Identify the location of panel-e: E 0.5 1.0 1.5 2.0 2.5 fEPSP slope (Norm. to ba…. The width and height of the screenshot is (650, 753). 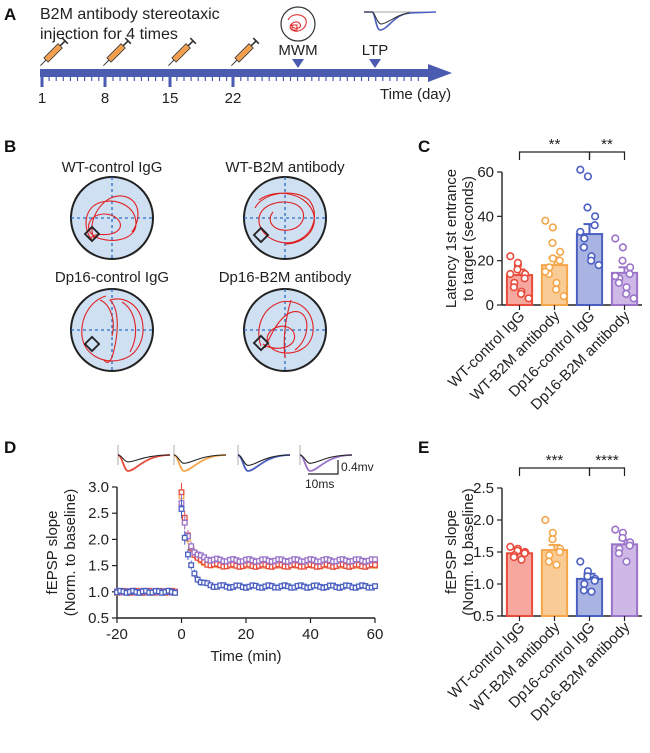
(530, 581).